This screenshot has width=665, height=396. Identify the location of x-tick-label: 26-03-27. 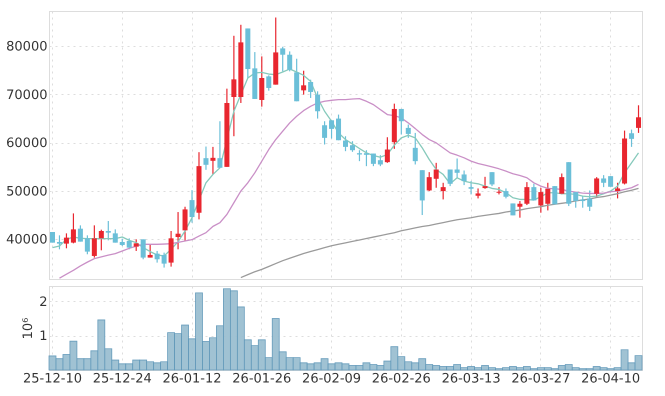
(540, 379).